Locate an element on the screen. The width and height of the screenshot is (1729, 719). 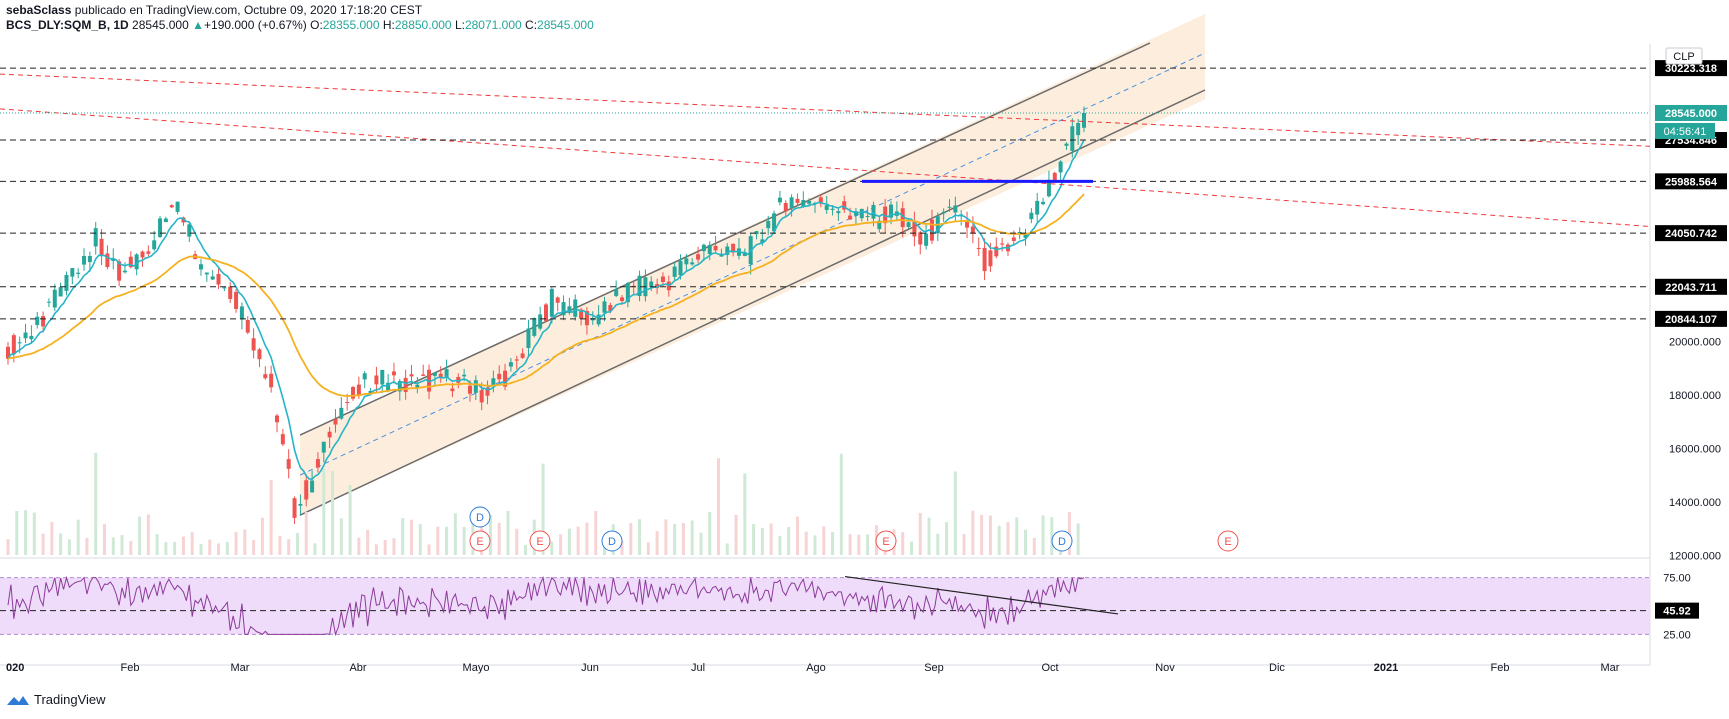
rsi-line is located at coordinates (546, 606).